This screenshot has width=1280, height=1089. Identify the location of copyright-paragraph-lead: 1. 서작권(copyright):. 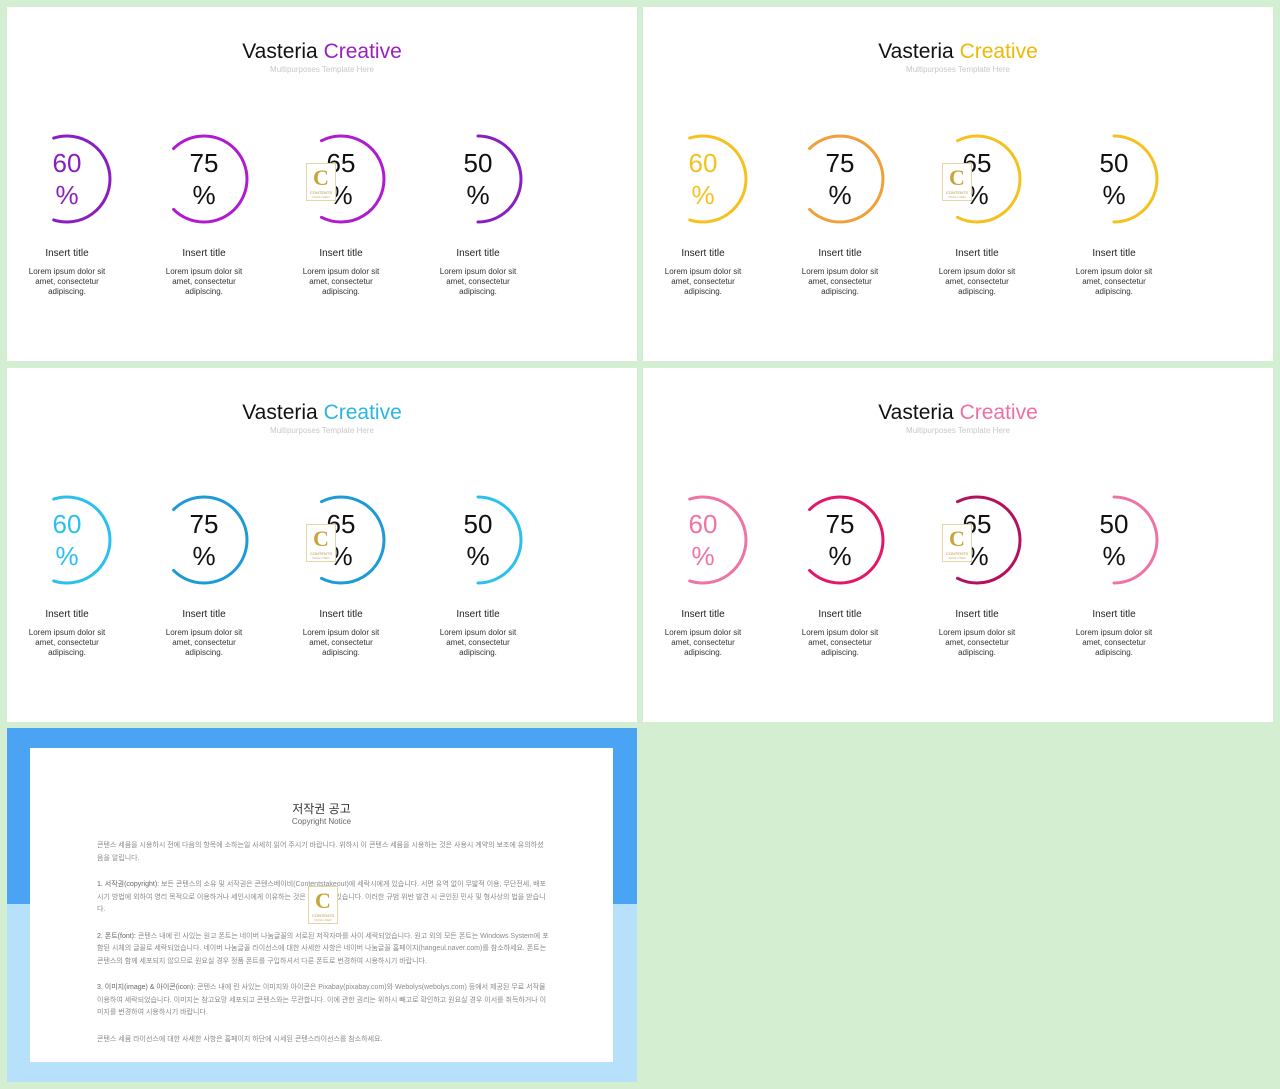
(128, 884).